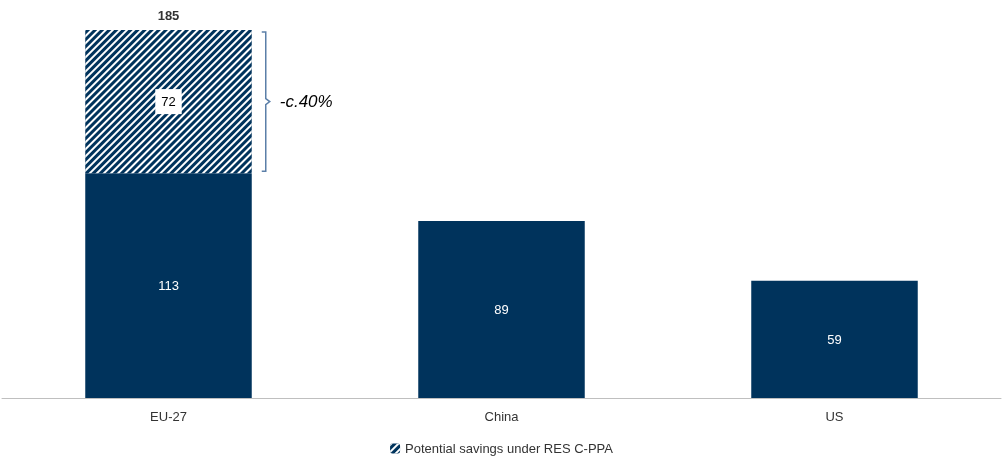 The width and height of the screenshot is (1003, 464). Describe the element at coordinates (509, 448) in the screenshot. I see `legend-label: Potential savings under RES C-PPA` at that location.